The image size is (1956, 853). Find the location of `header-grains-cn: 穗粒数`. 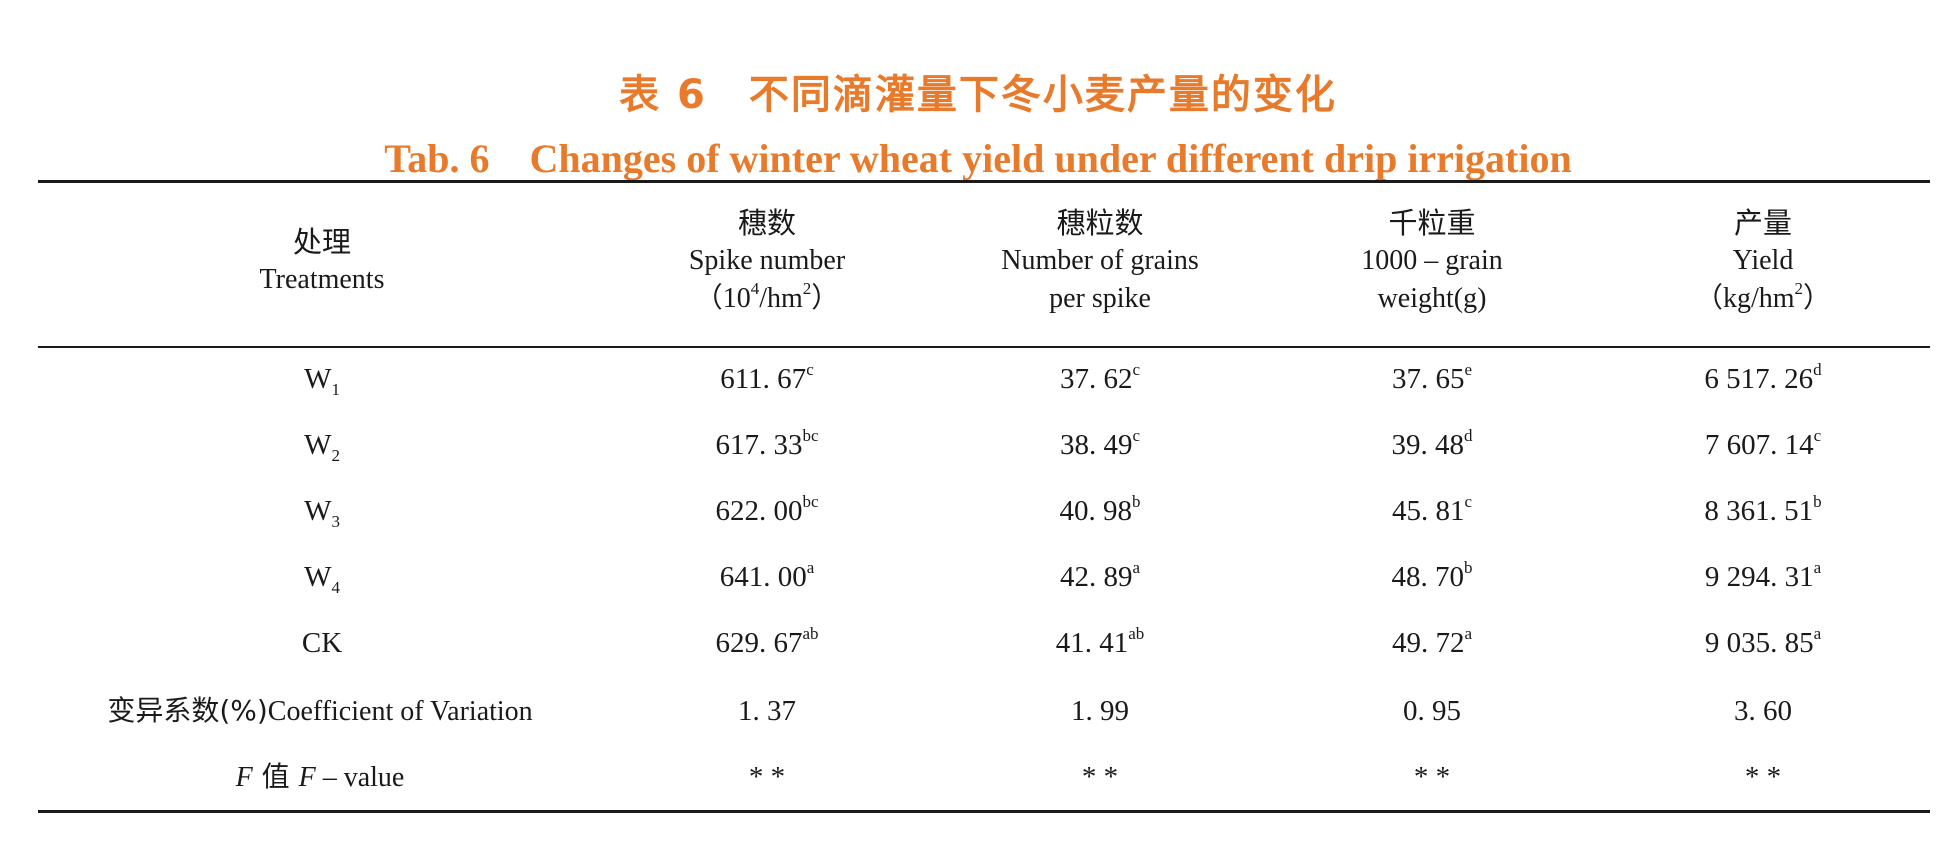

header-grains-cn: 穗粒数 is located at coordinates (1100, 223).